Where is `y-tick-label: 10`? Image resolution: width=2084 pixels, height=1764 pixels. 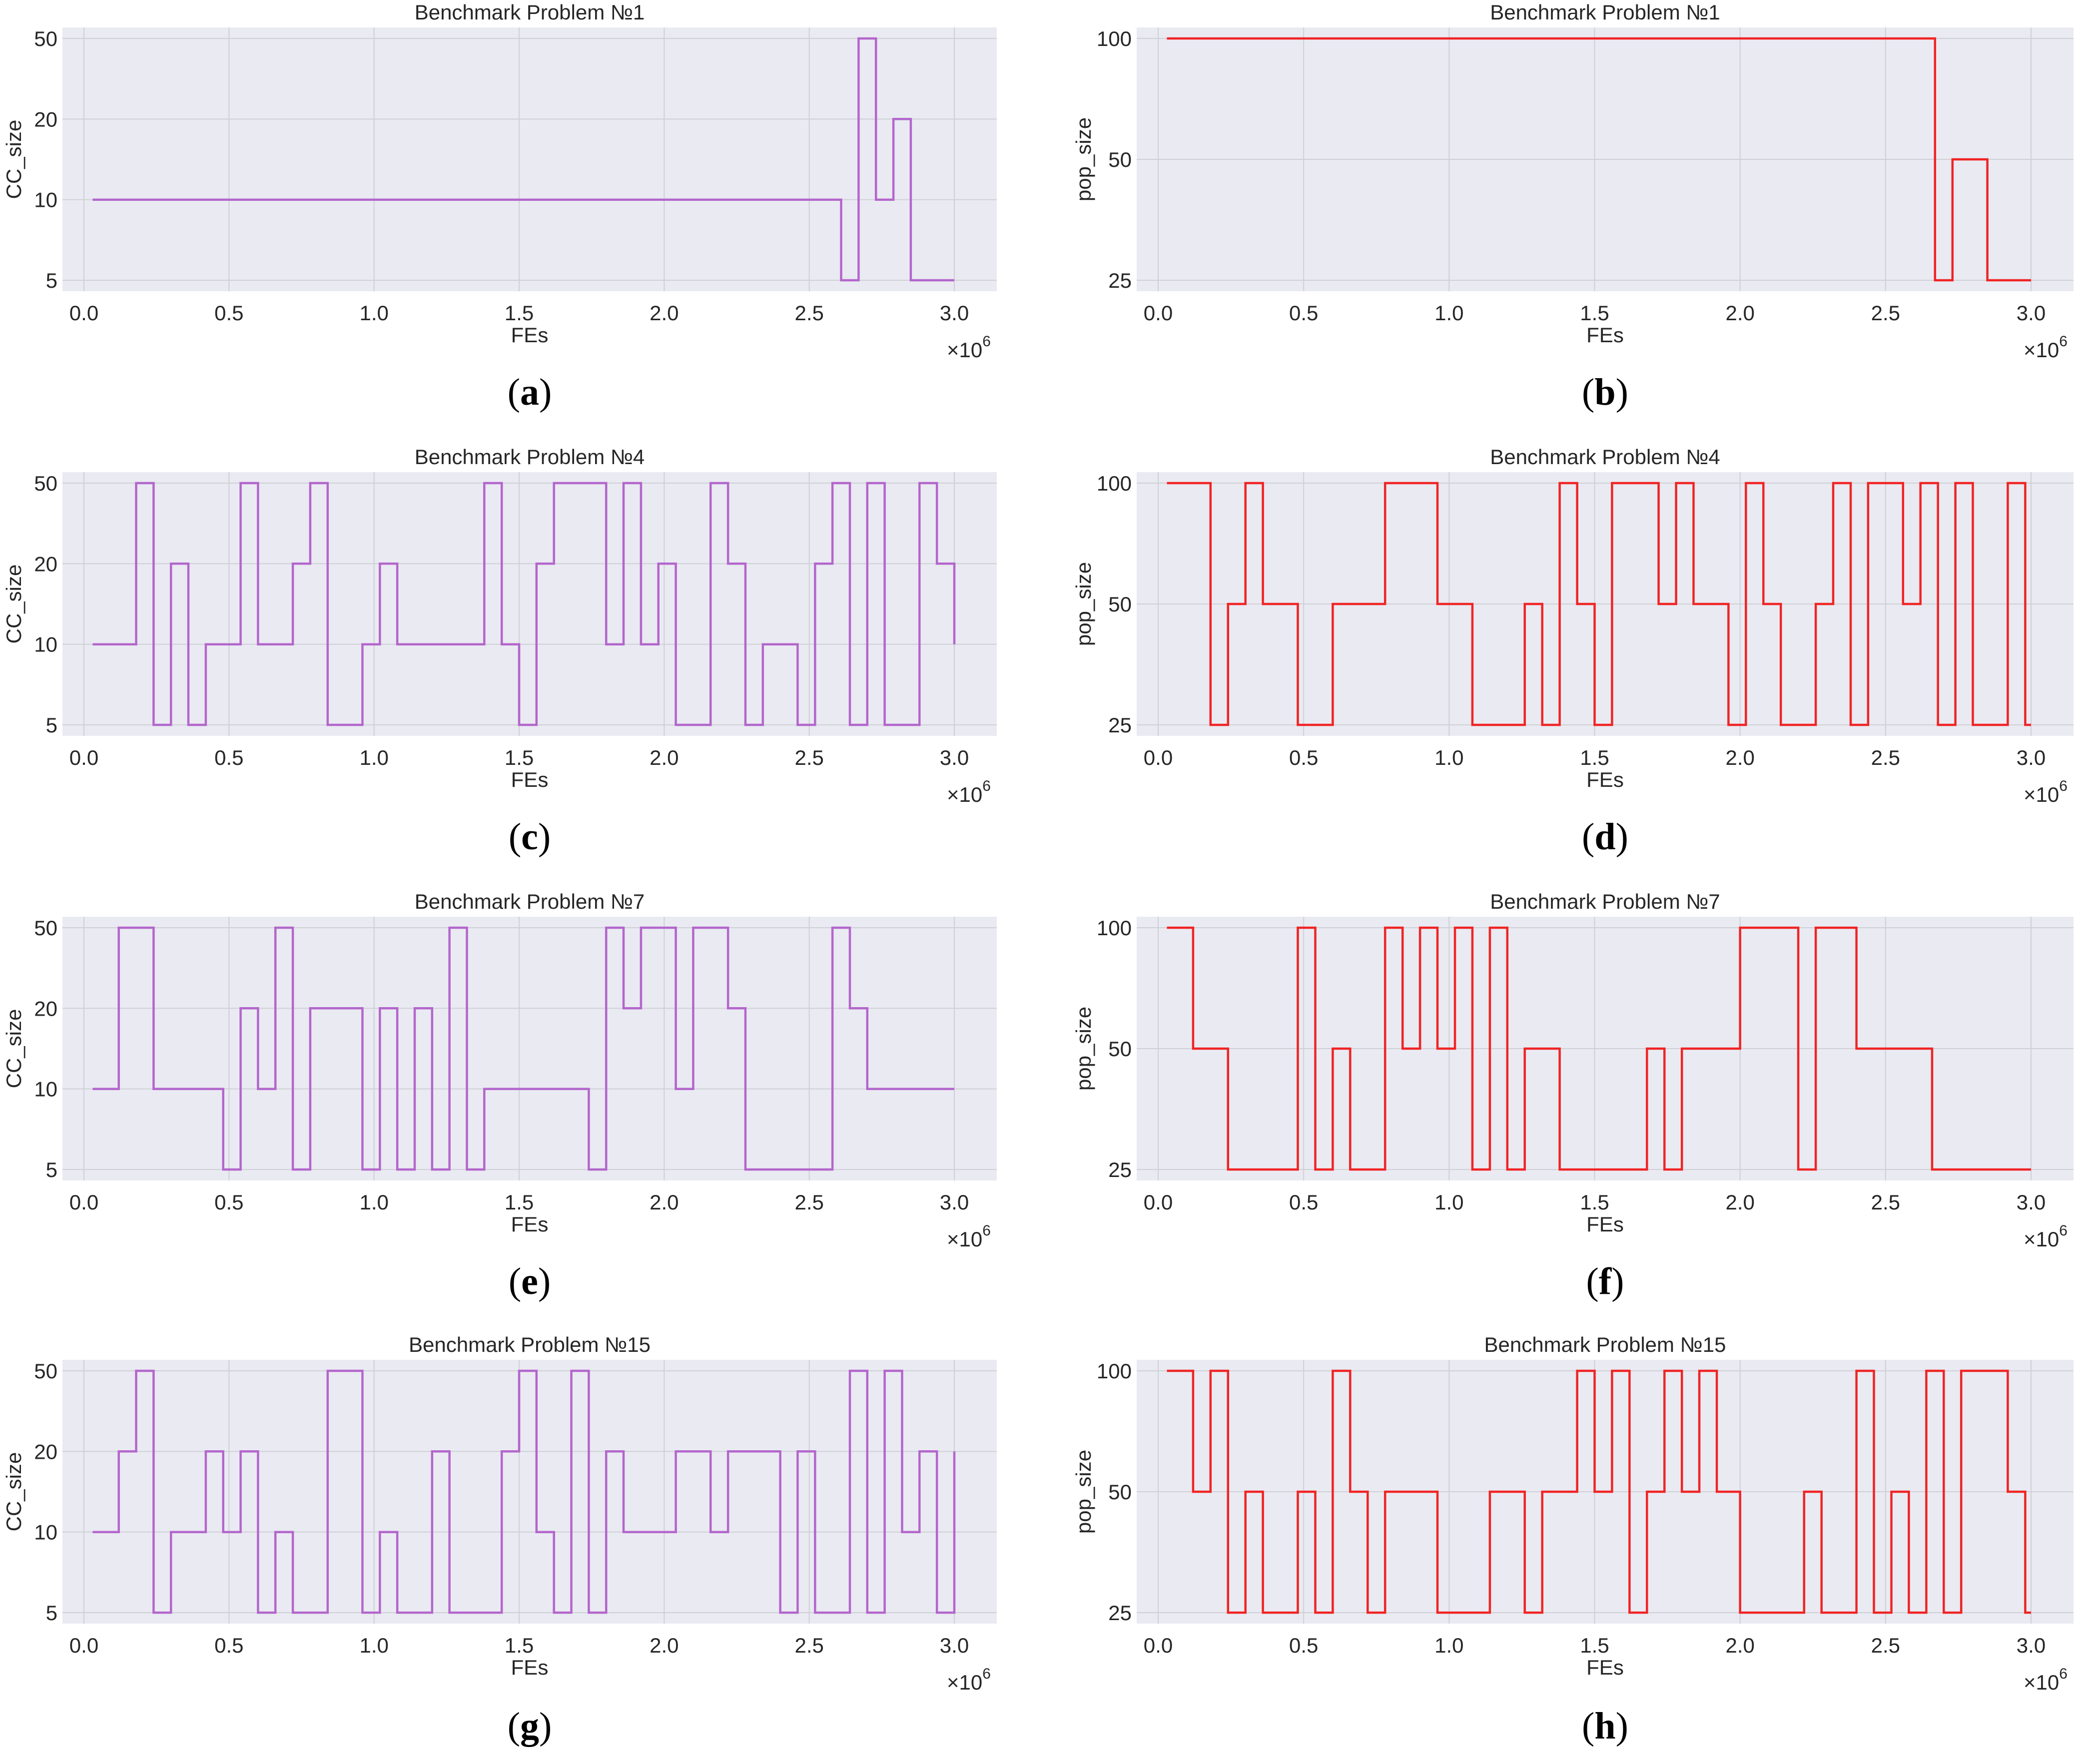 y-tick-label: 10 is located at coordinates (45, 1089).